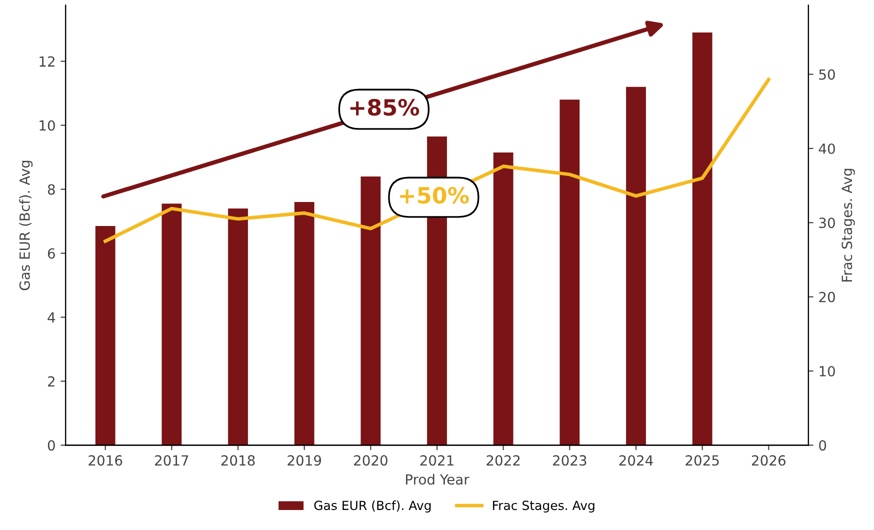  Describe the element at coordinates (827, 74) in the screenshot. I see `y2-tick-label: 50` at that location.